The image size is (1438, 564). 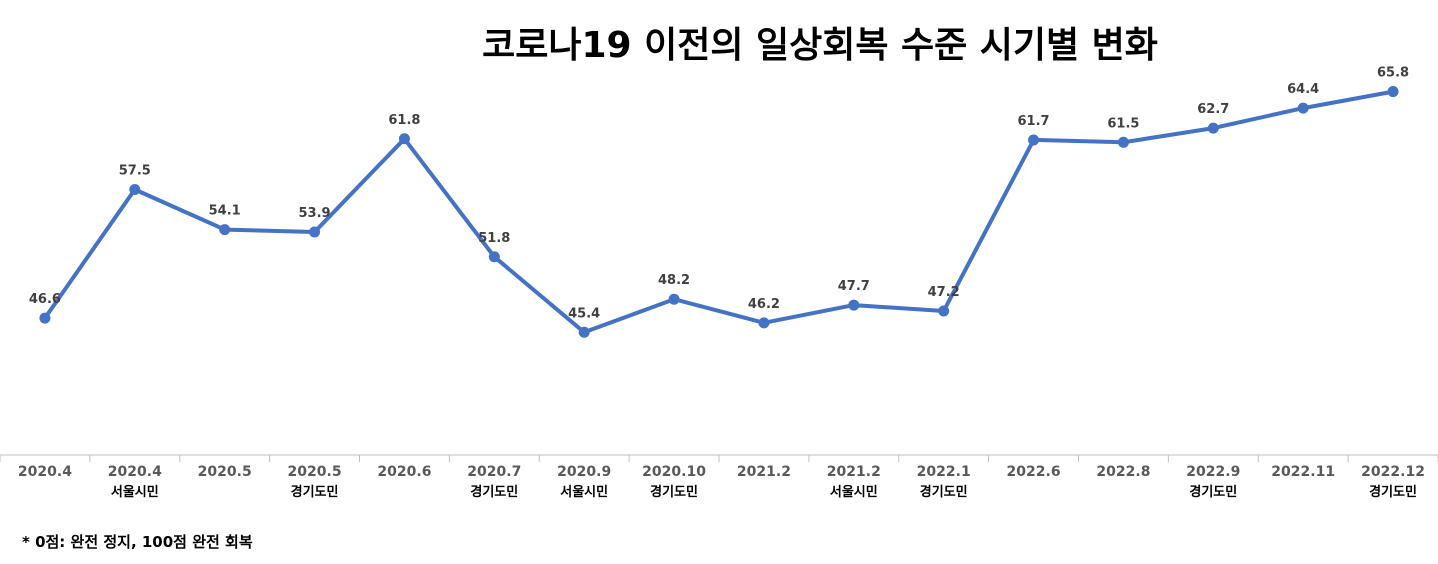 What do you see at coordinates (137, 542) in the screenshot?
I see `footnote: * 0점: 완전 정지, 100점 완전 회복` at bounding box center [137, 542].